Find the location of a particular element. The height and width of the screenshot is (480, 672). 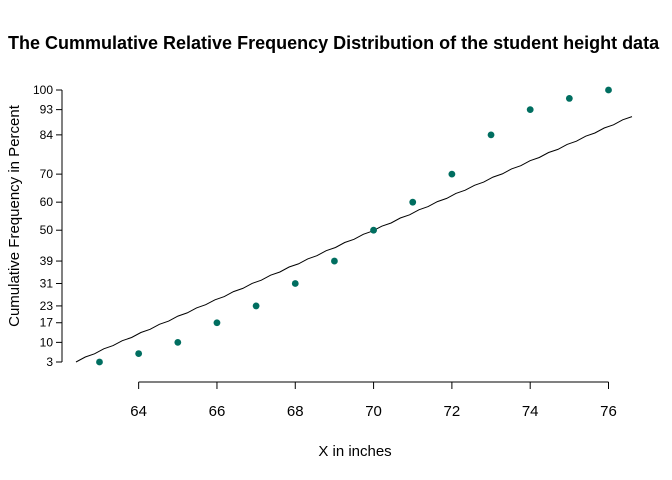

y-tick-label: 100 is located at coordinates (43, 90).